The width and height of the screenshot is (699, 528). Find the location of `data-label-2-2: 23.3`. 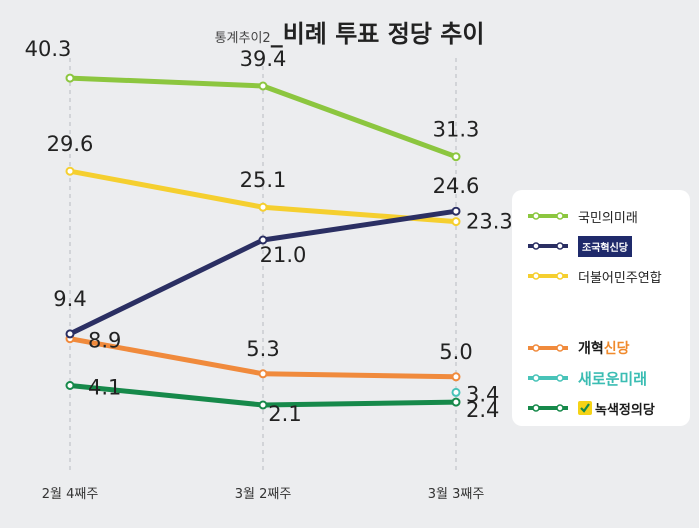

data-label-2-2: 23.3 is located at coordinates (489, 222).